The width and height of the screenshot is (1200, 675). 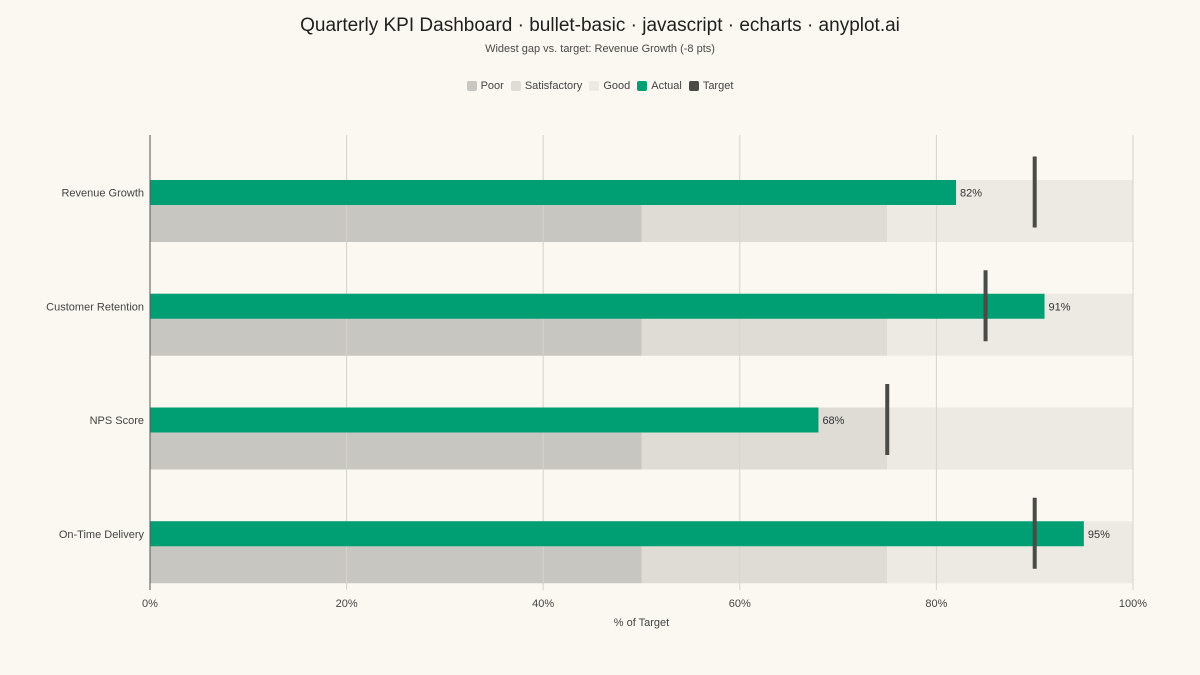 What do you see at coordinates (833, 421) in the screenshot?
I see `data-label: 68%` at bounding box center [833, 421].